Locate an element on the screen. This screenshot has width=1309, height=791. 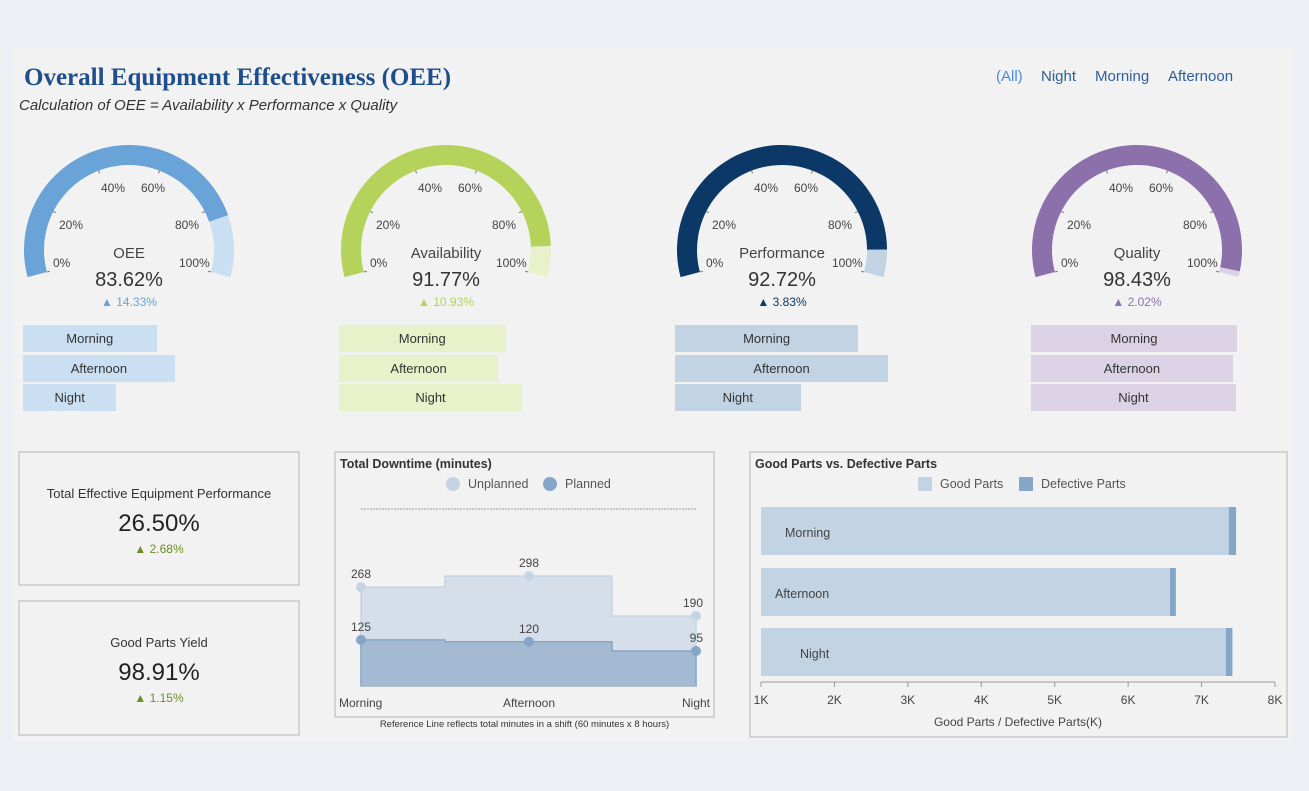
category-label: Afternoon is located at coordinates (802, 594).